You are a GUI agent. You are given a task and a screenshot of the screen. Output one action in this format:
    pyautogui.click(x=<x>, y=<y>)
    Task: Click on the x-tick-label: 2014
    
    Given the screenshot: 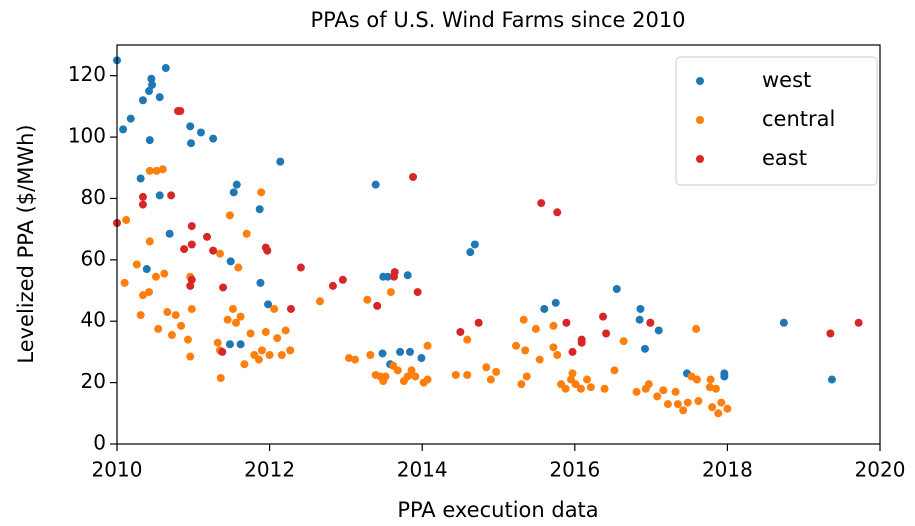 What is the action you would take?
    pyautogui.click(x=422, y=470)
    